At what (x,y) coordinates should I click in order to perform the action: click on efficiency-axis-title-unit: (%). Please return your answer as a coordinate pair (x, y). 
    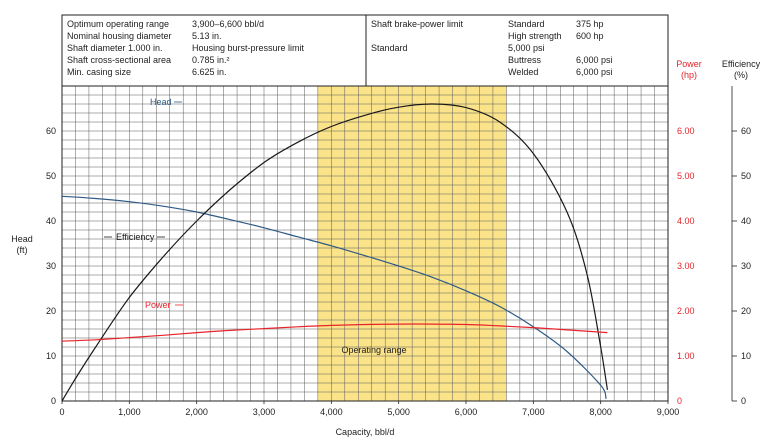
    Looking at the image, I should click on (741, 75).